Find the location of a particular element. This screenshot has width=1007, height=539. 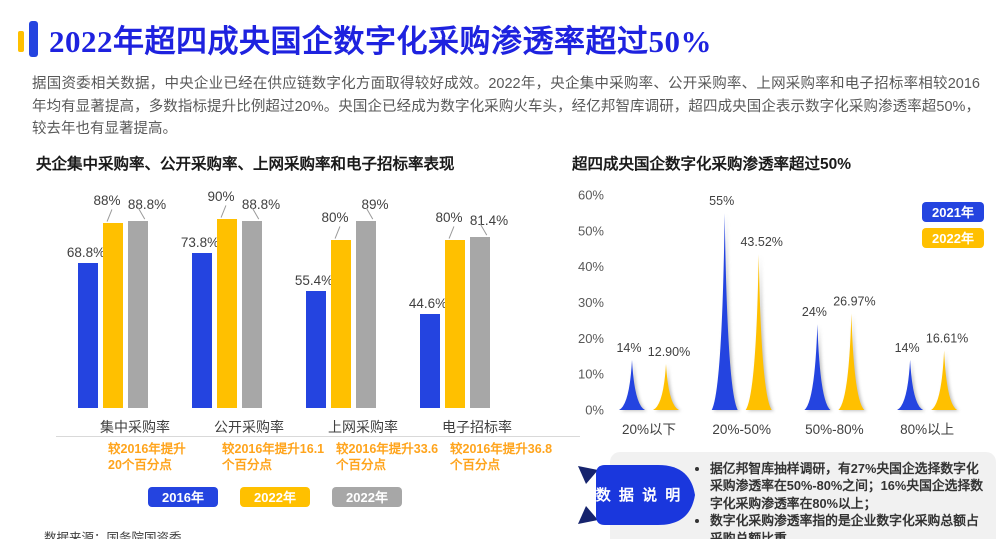

bar-group: 73.8% 90% 88.8% 公开采购率较2016年提升16.1 个百分点 is located at coordinates (252, 330).